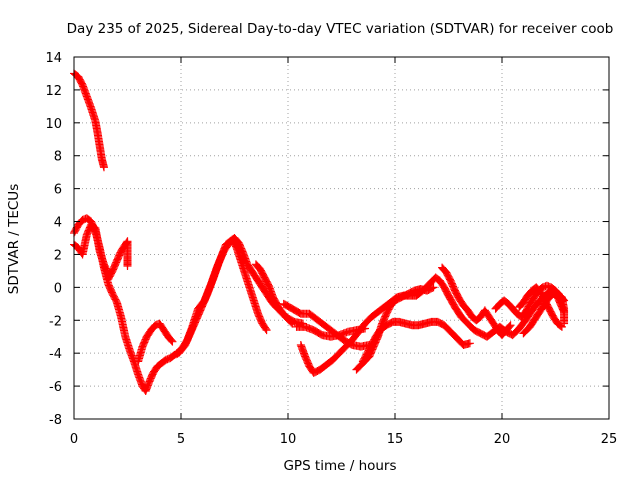 The width and height of the screenshot is (640, 480). I want to click on y-tick-label: 4, so click(58, 223).